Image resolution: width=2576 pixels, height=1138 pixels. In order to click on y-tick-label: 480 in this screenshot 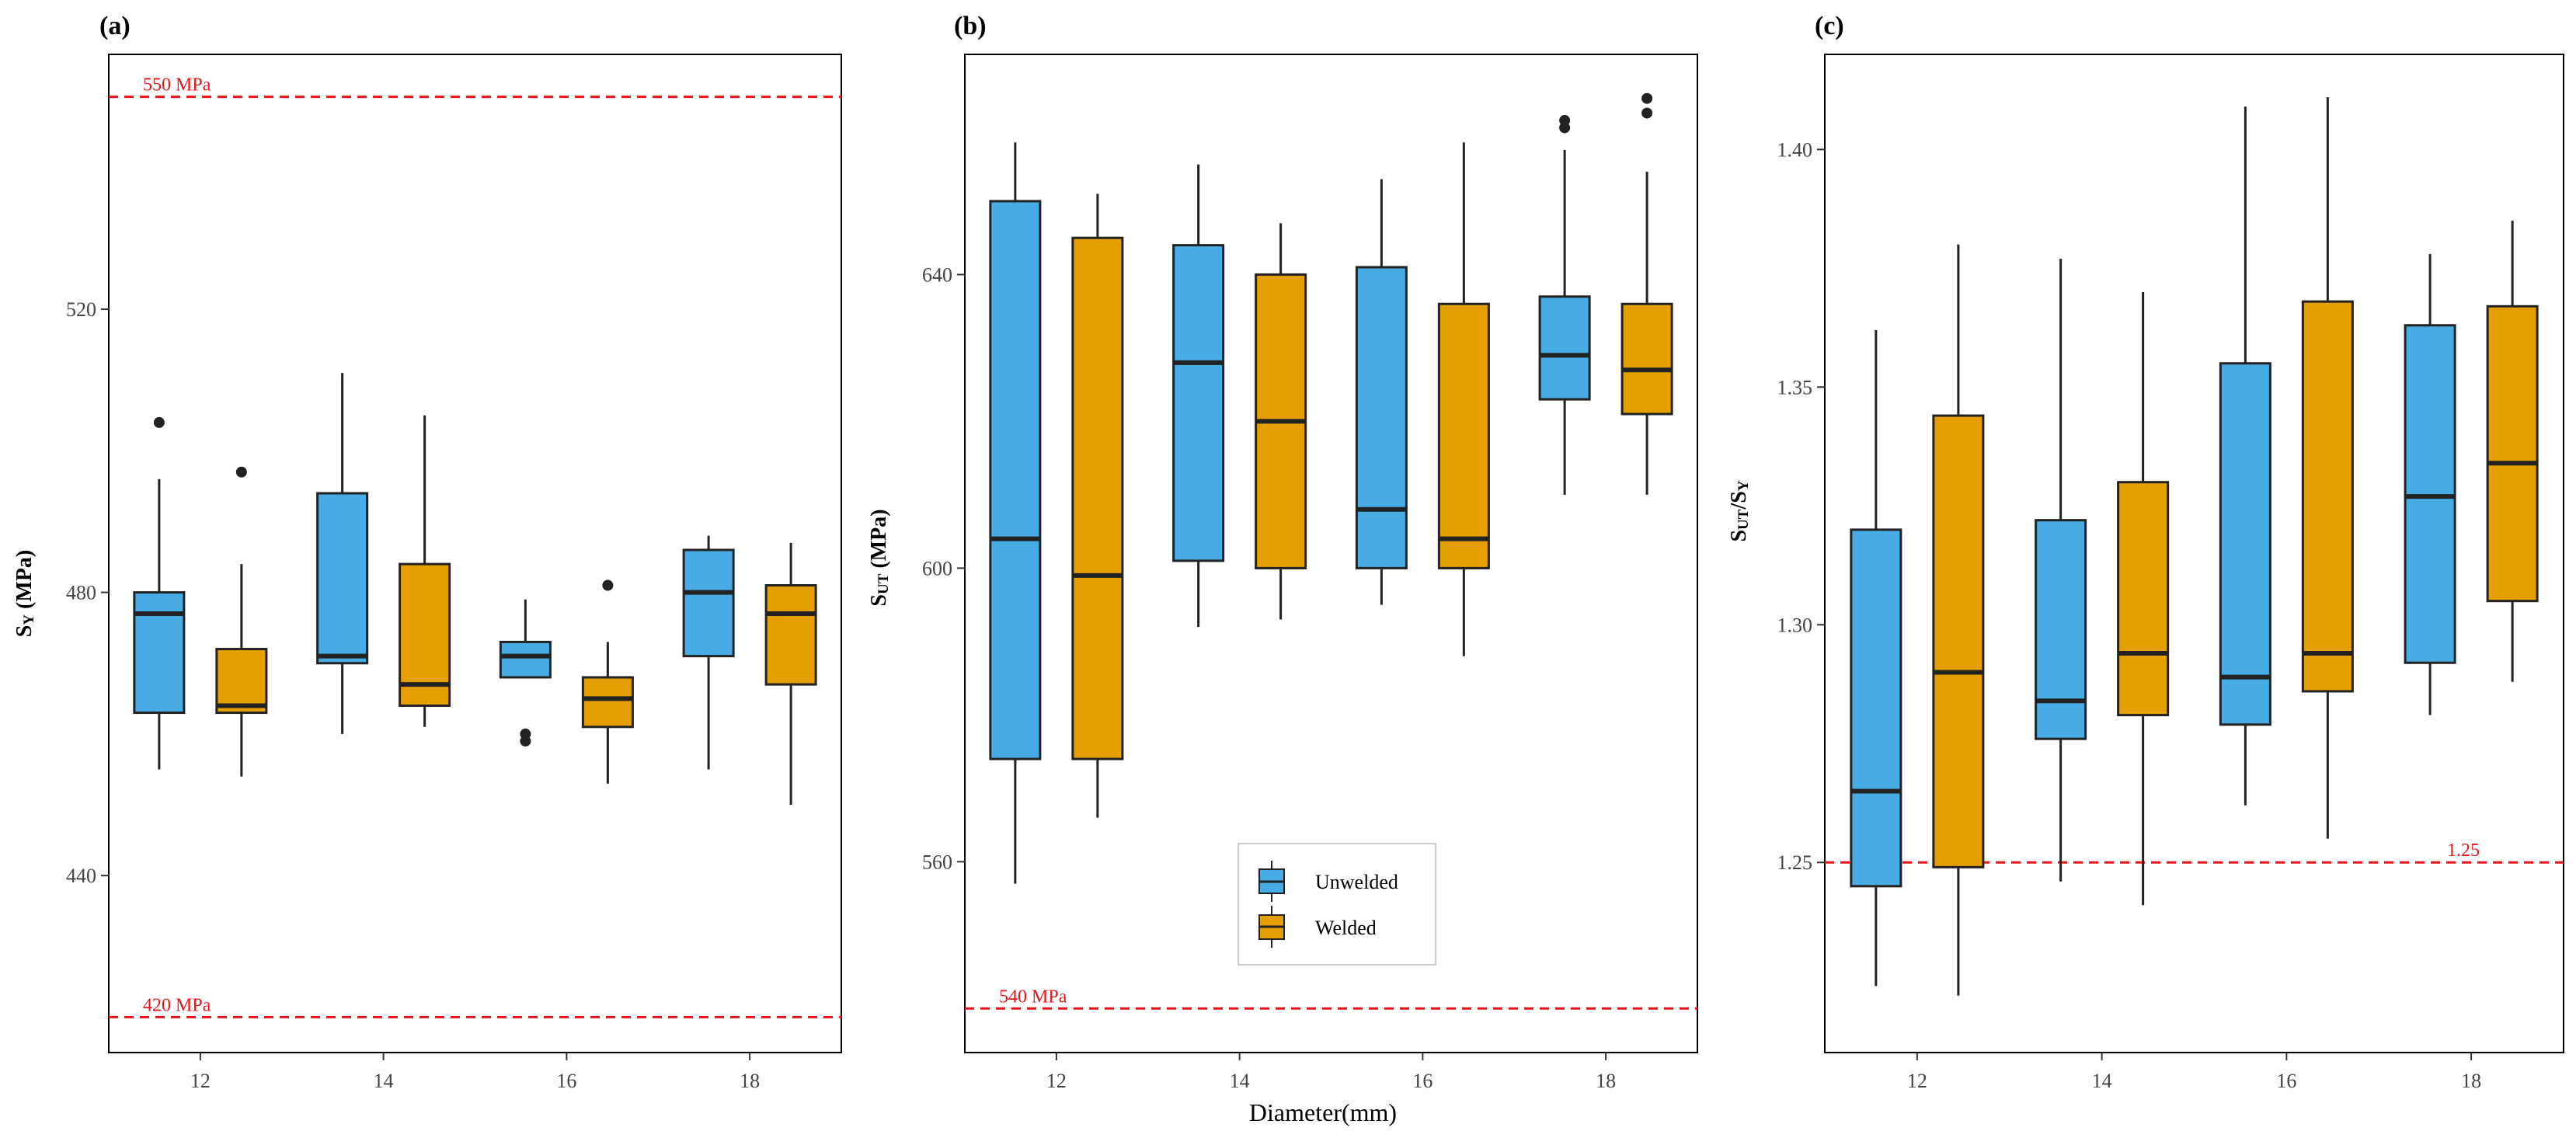, I will do `click(81, 593)`.